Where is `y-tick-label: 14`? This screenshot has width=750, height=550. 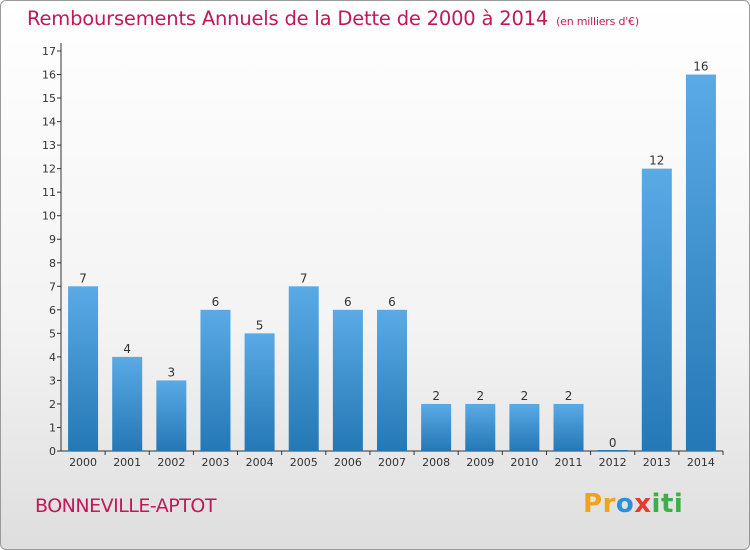 y-tick-label: 14 is located at coordinates (49, 122).